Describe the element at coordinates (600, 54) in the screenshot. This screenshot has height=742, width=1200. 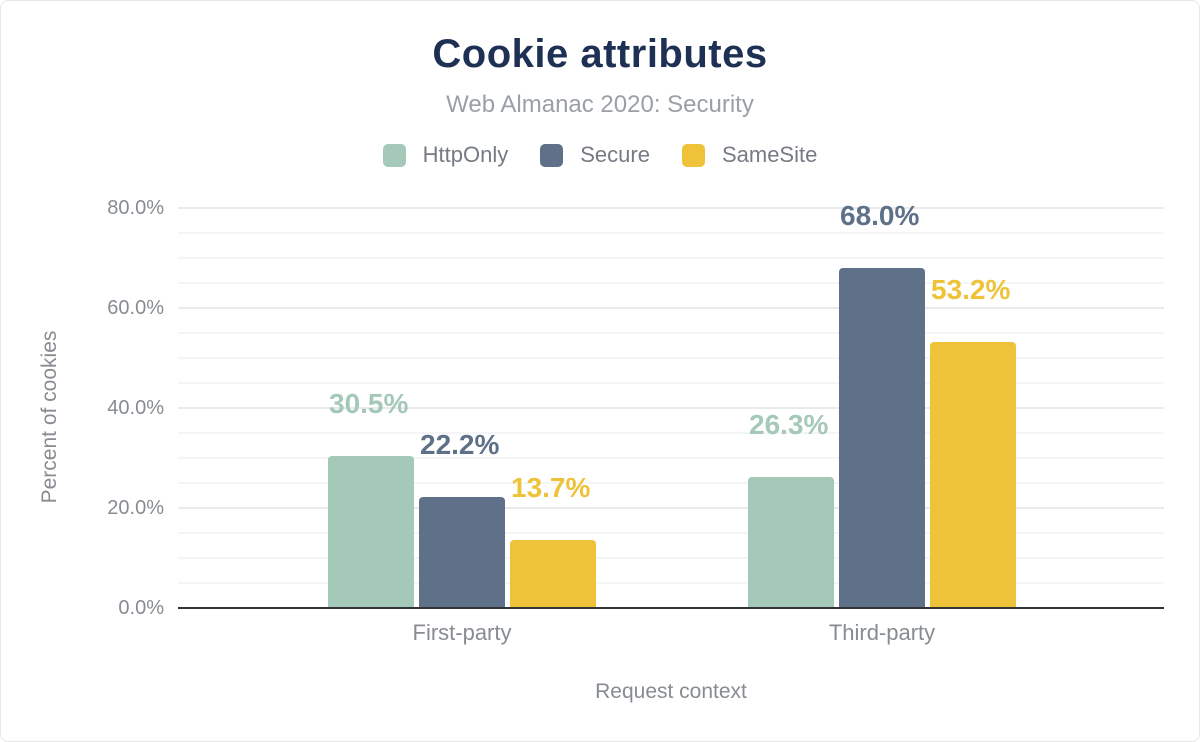
I see `chart-title: Cookie attributes` at that location.